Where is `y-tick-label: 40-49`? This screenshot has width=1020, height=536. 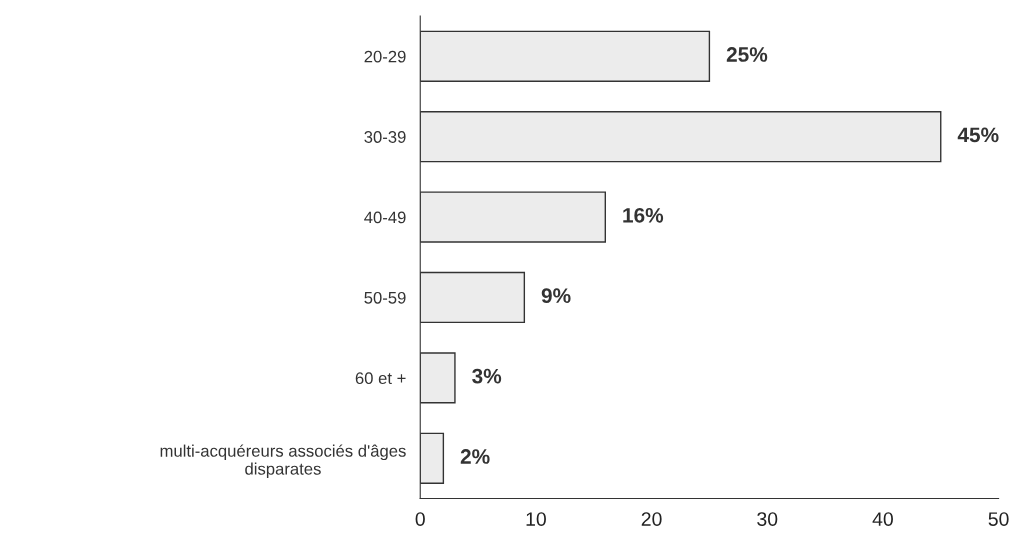 y-tick-label: 40-49 is located at coordinates (385, 217).